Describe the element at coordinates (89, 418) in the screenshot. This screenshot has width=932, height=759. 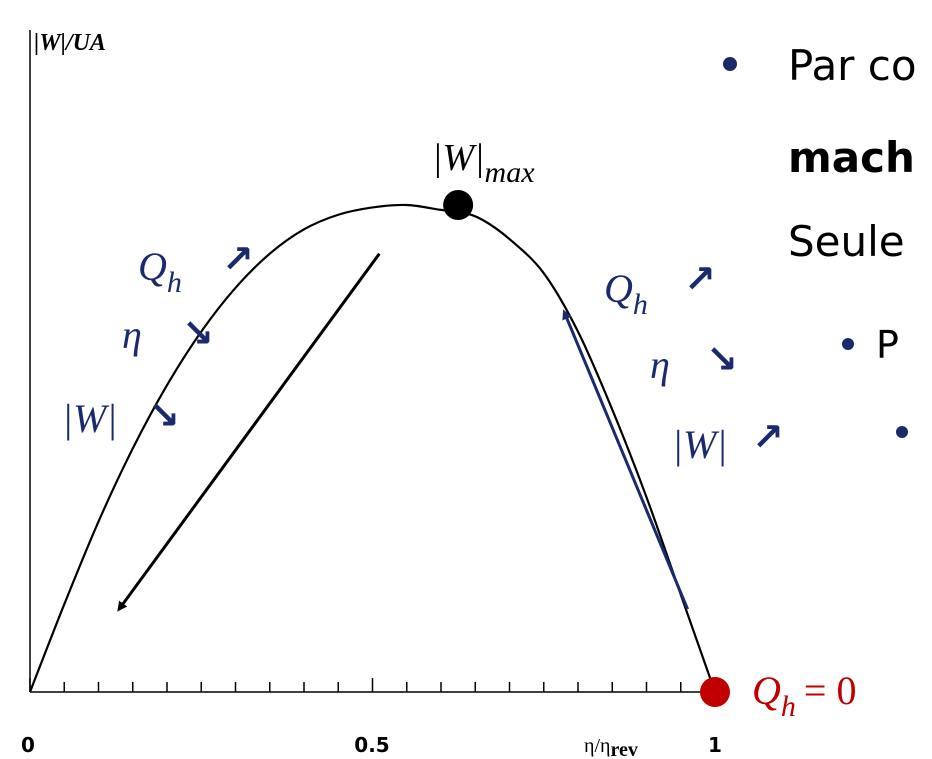
I see `left-w-label: |W|` at that location.